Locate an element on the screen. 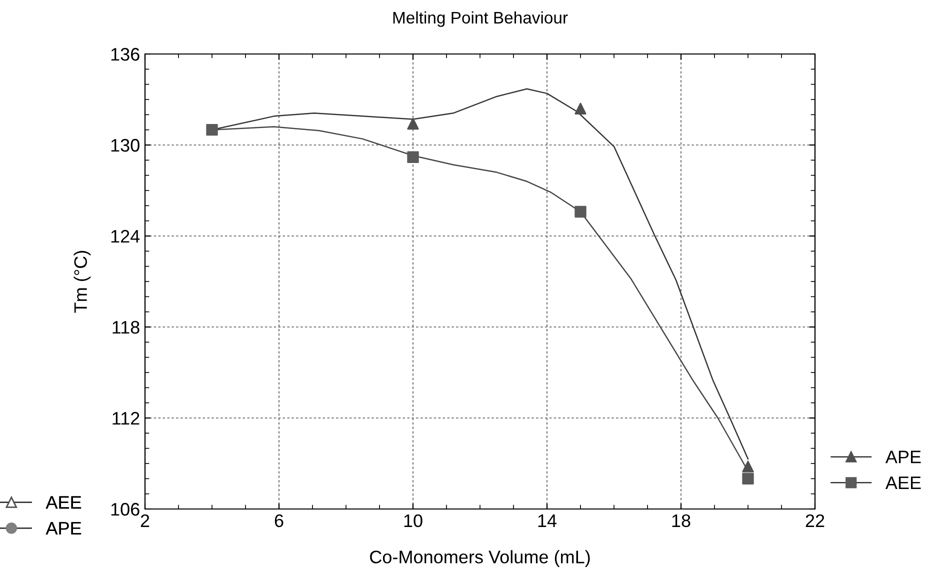 This screenshot has height=571, width=929. x-tick-label: 6 is located at coordinates (279, 521).